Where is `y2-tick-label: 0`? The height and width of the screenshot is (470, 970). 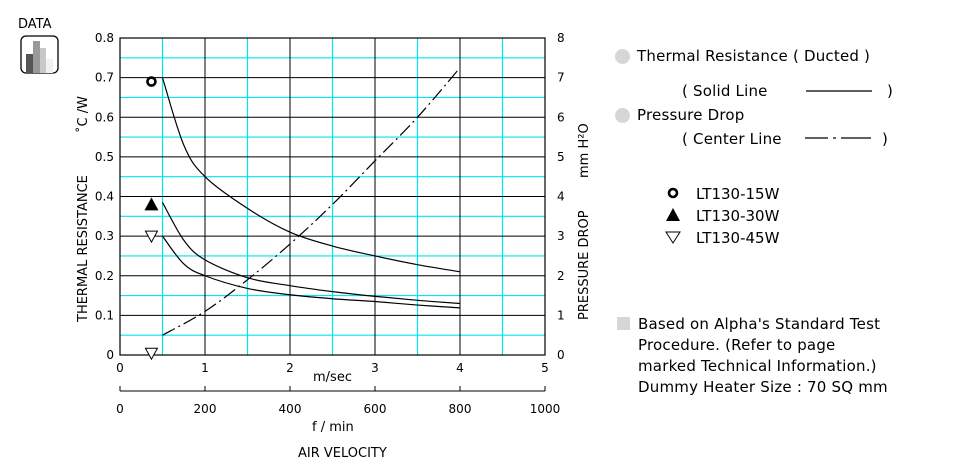
y2-tick-label: 0 is located at coordinates (561, 355).